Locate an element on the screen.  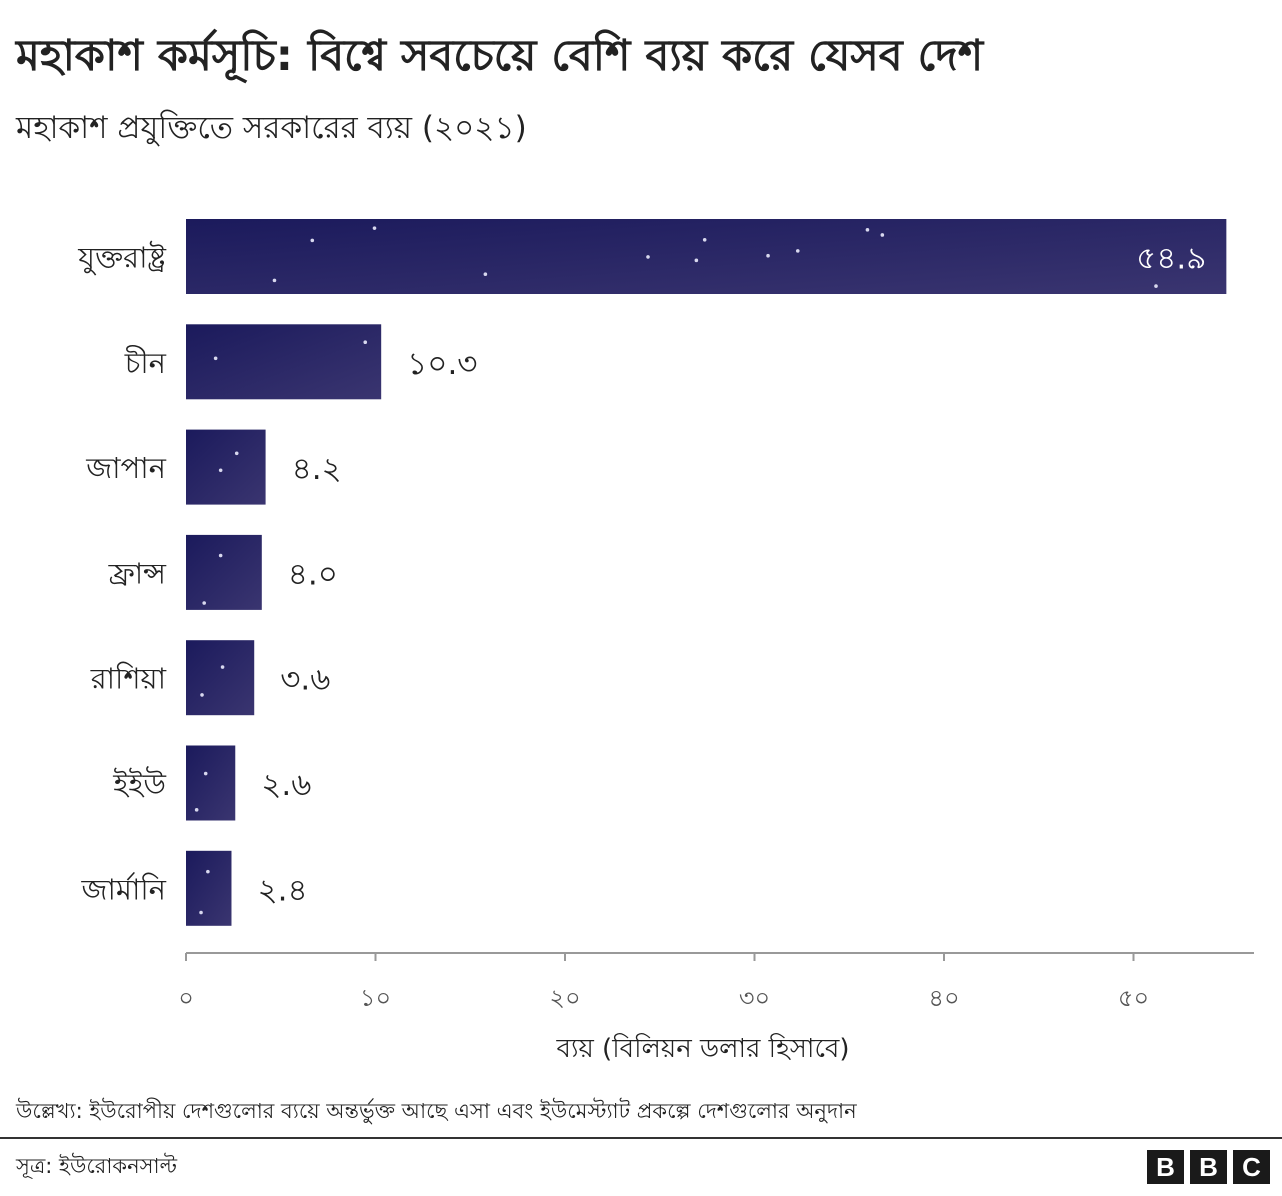
value-label: ১০.৩ is located at coordinates (442, 364).